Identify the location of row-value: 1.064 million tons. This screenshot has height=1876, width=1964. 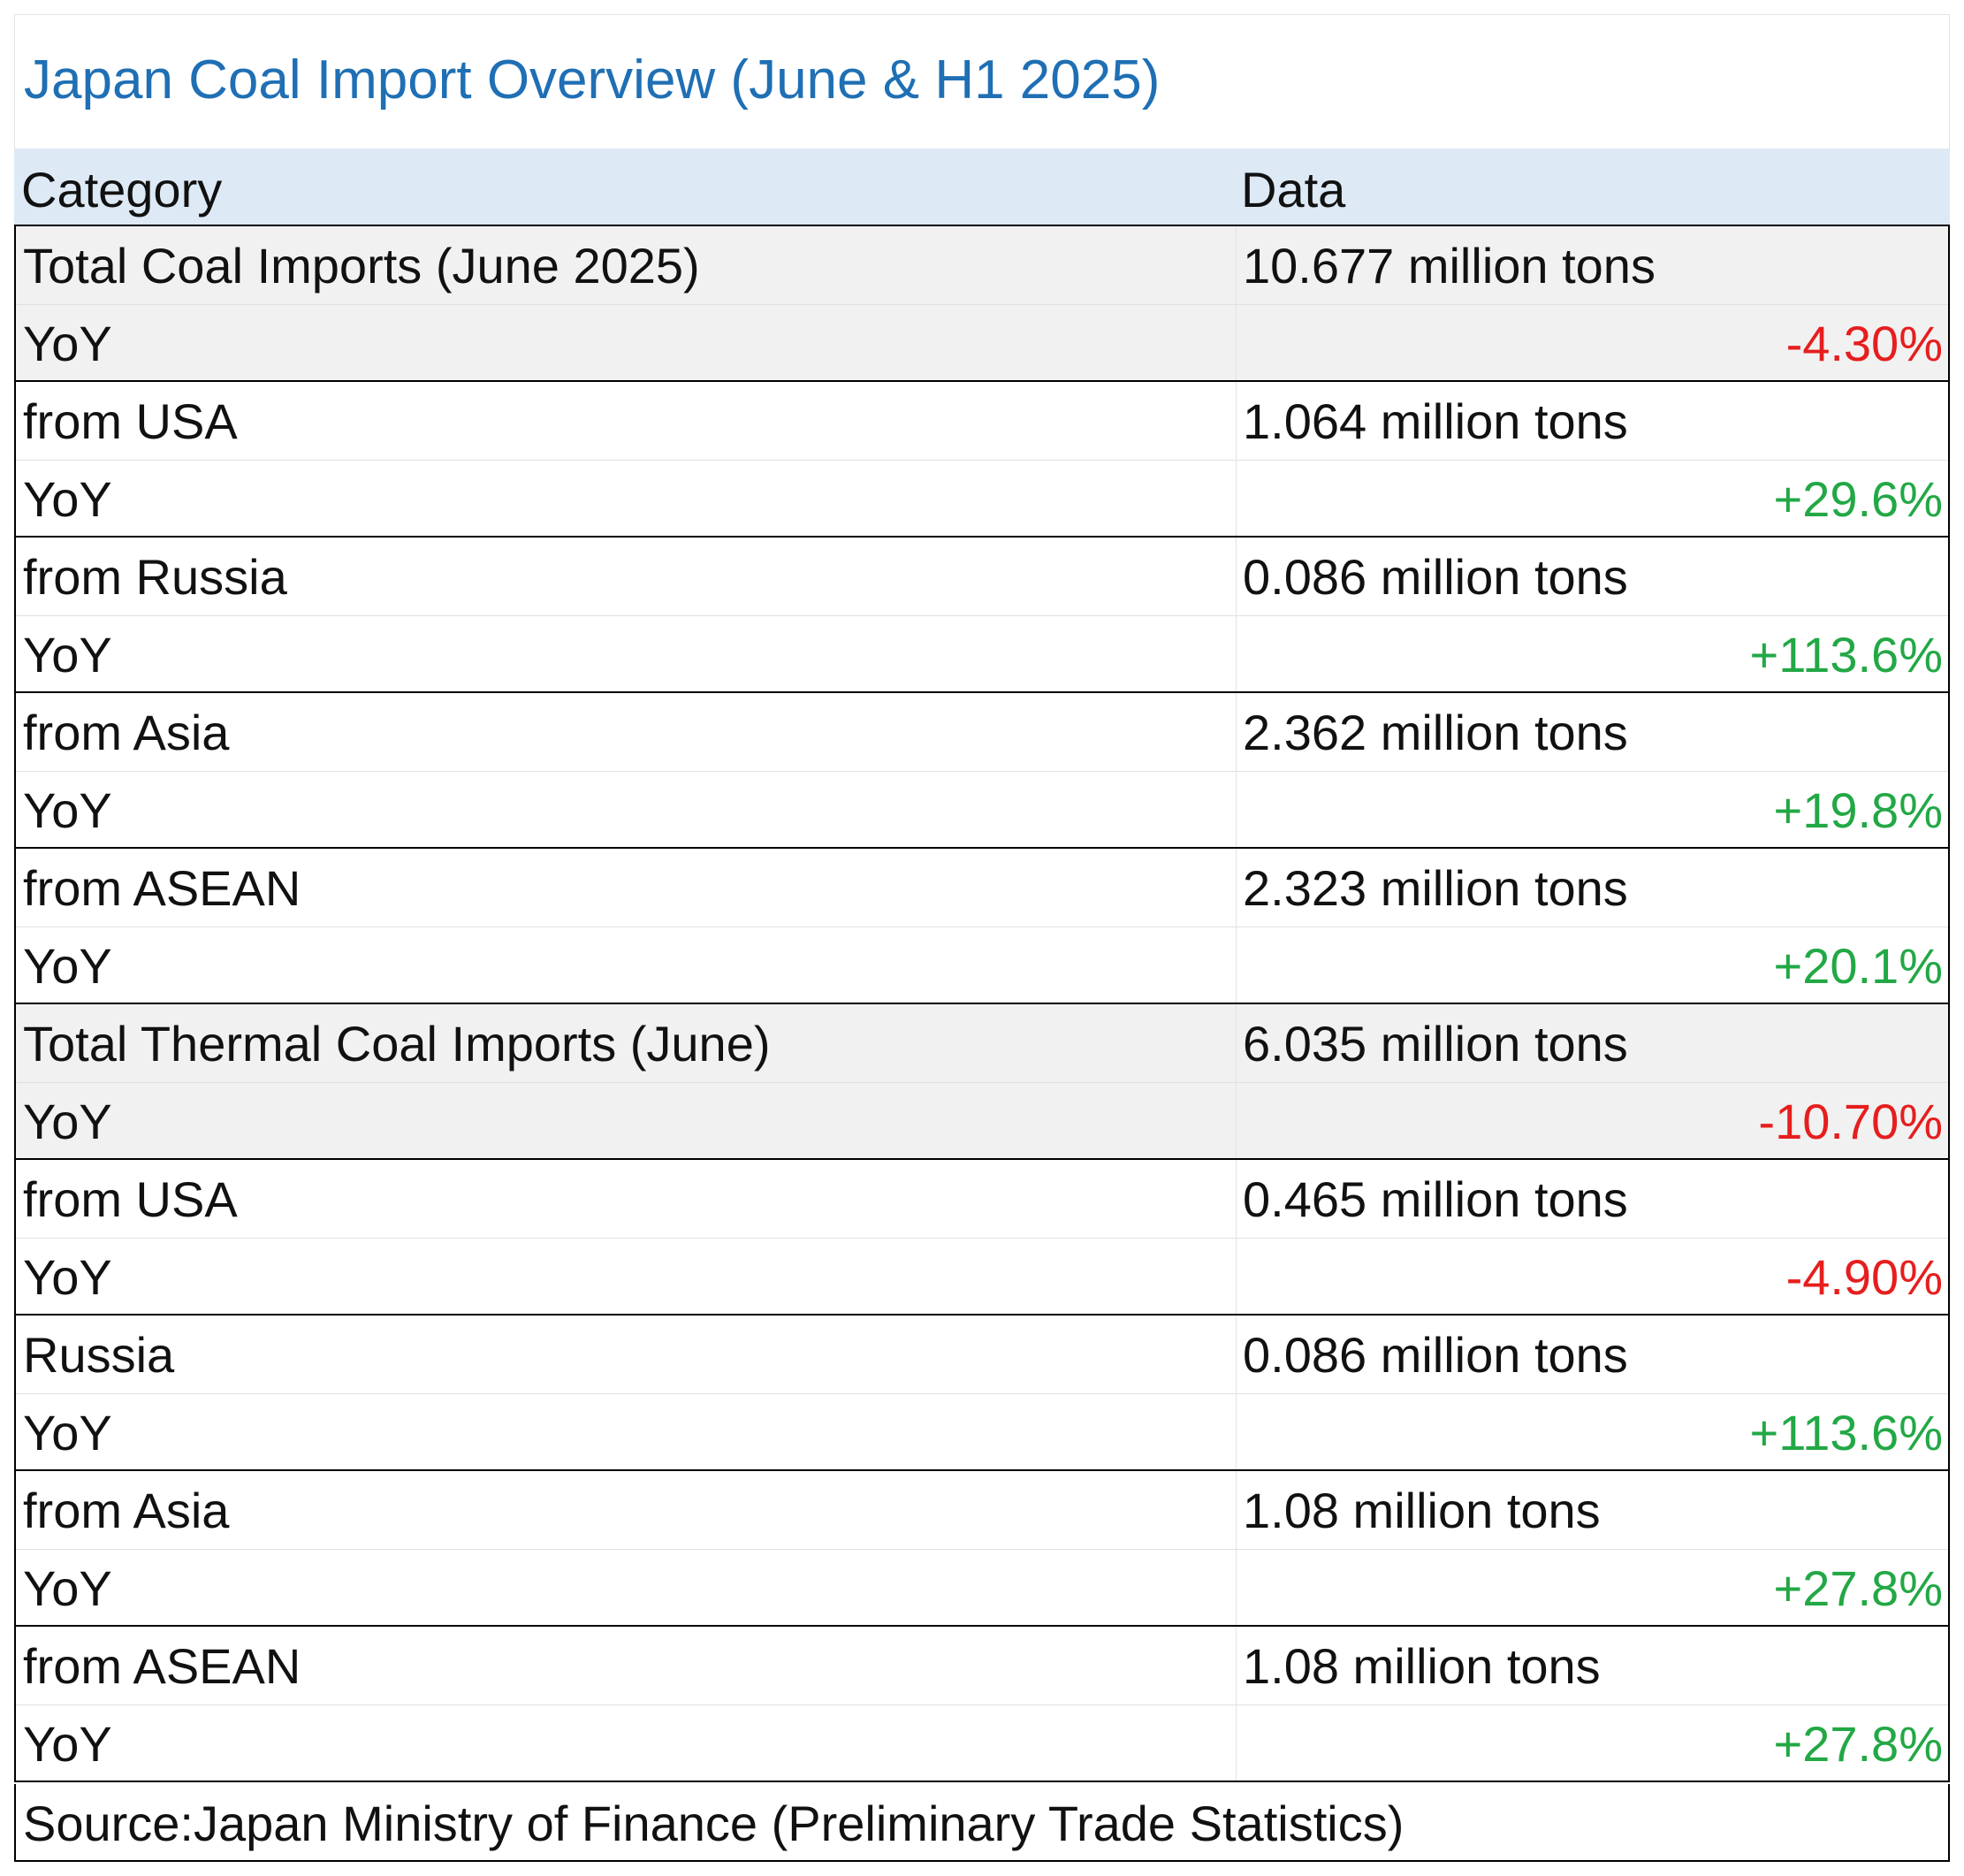
(1435, 421).